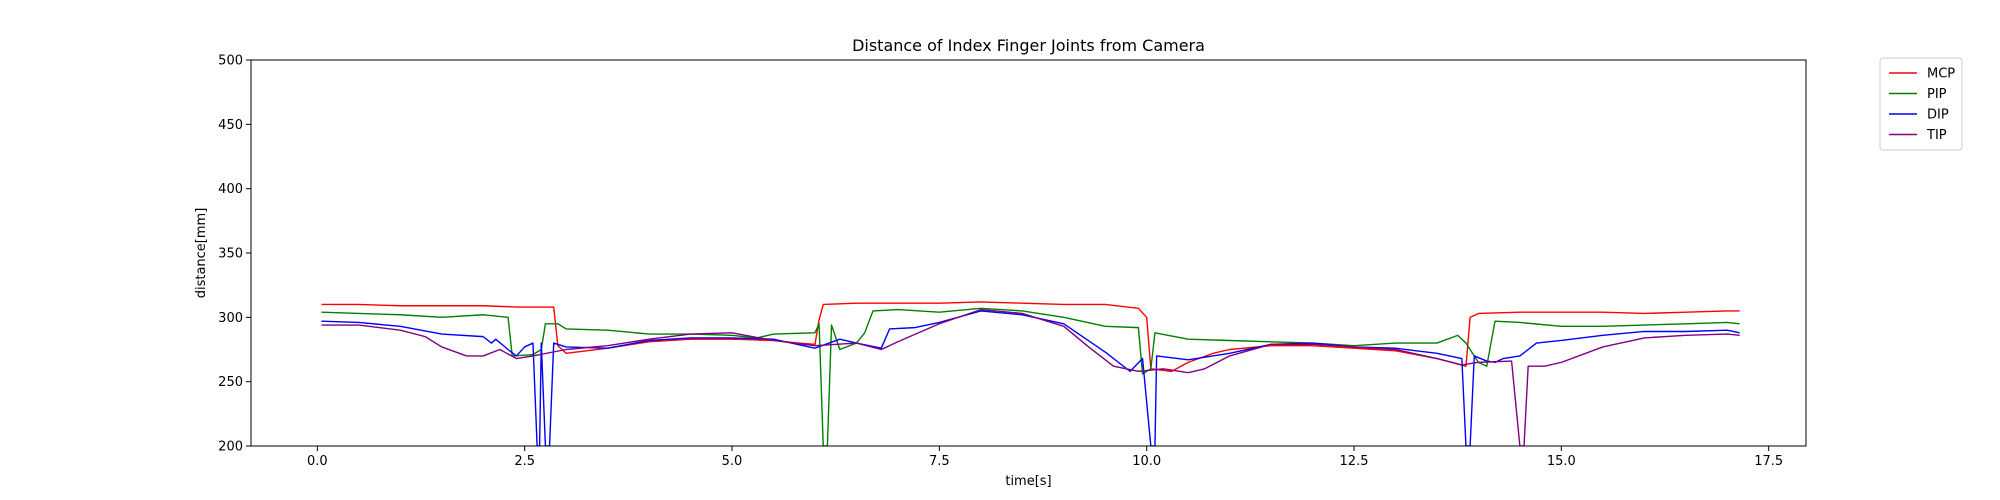 This screenshot has height=500, width=2000. What do you see at coordinates (201, 253) in the screenshot?
I see `y-axis-label: distance[mm]` at bounding box center [201, 253].